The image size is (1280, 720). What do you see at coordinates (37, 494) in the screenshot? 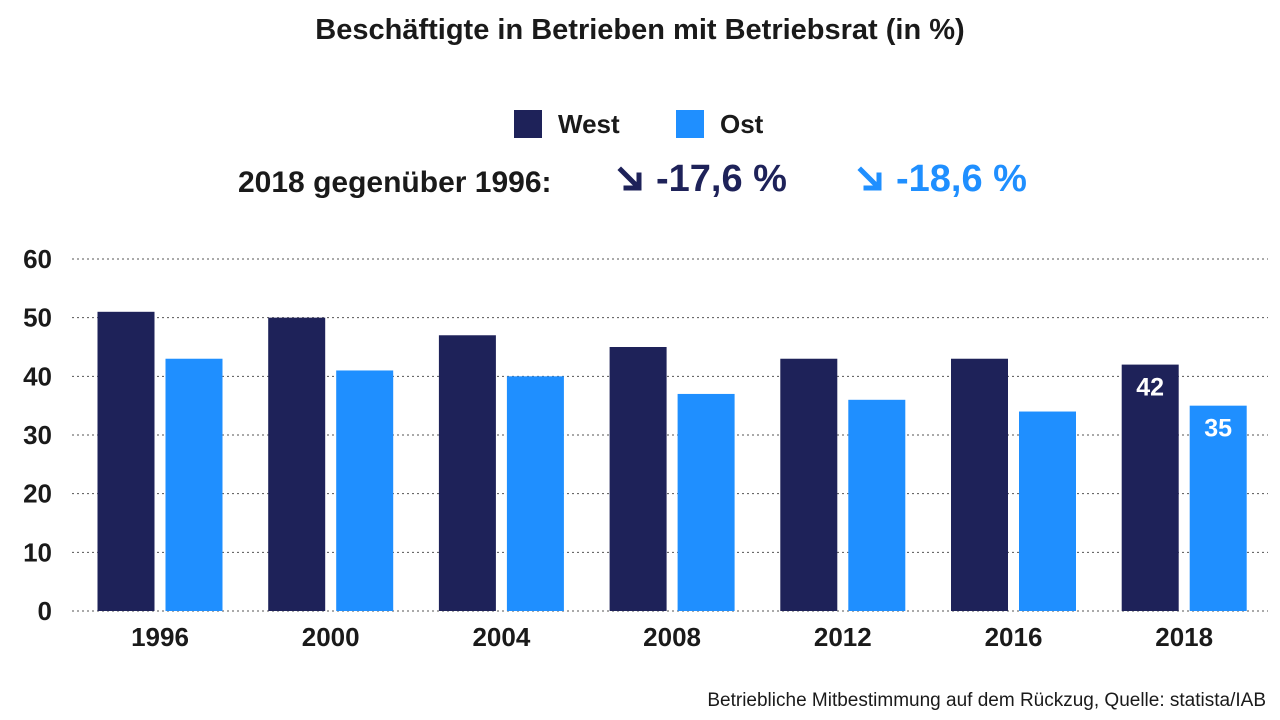
I see `y-tick-label: 20` at bounding box center [37, 494].